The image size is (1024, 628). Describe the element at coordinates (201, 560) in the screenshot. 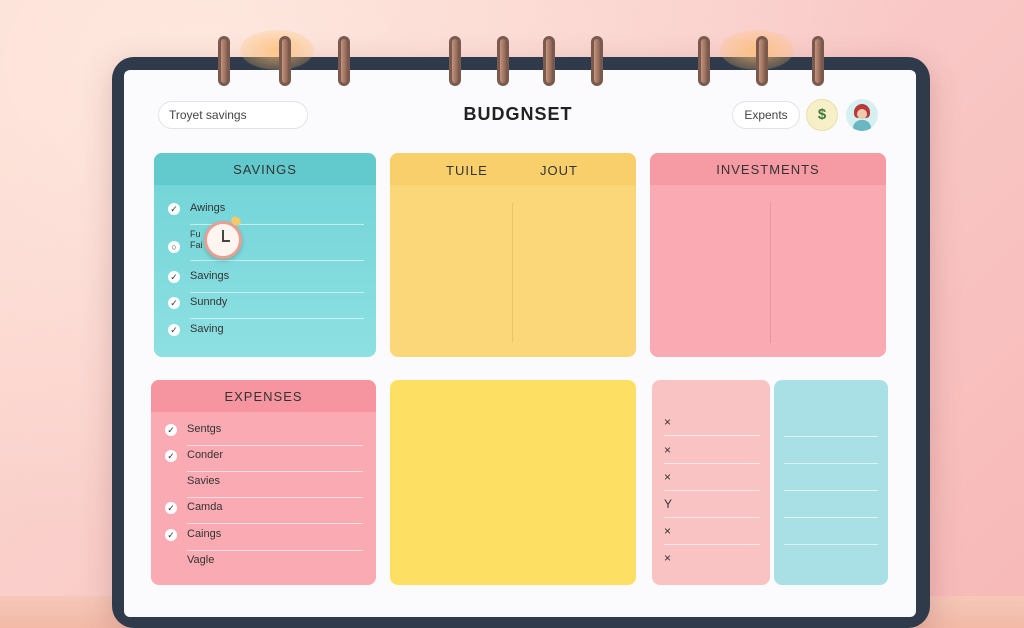

I see `item-label: Vagle` at that location.